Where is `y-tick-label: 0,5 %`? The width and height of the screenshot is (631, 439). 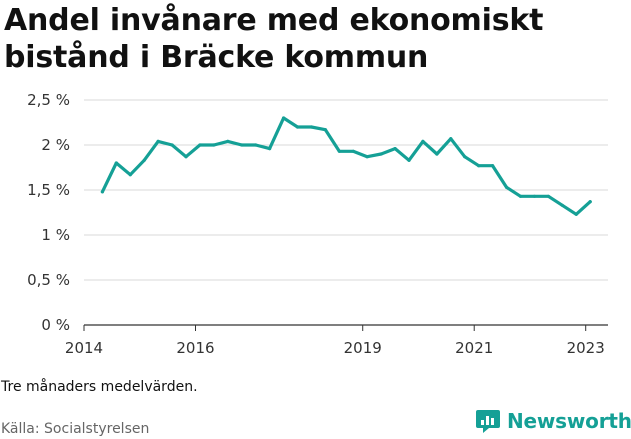
y-tick-label: 0,5 % is located at coordinates (48, 280).